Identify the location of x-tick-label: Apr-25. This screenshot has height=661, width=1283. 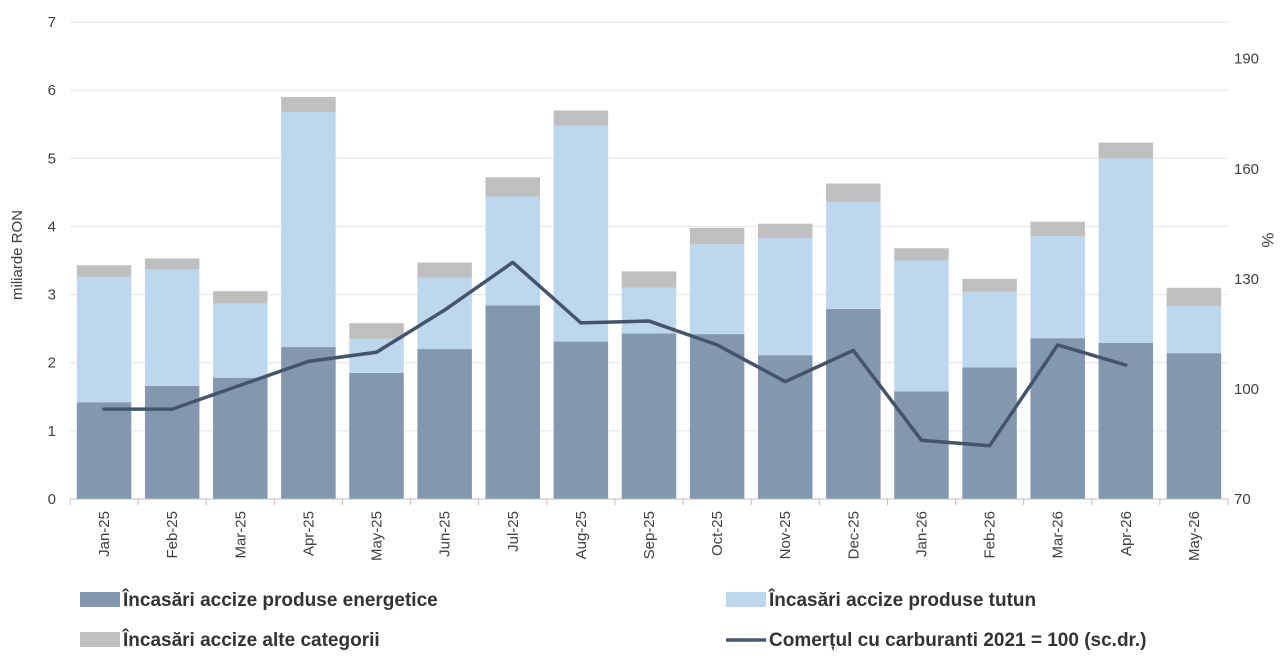
(308, 533).